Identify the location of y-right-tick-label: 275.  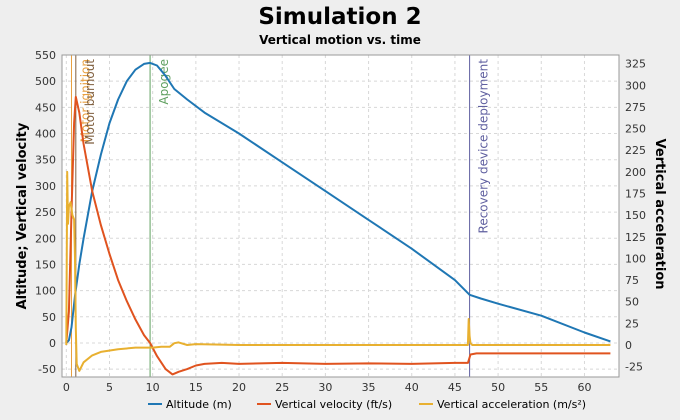
(635, 107).